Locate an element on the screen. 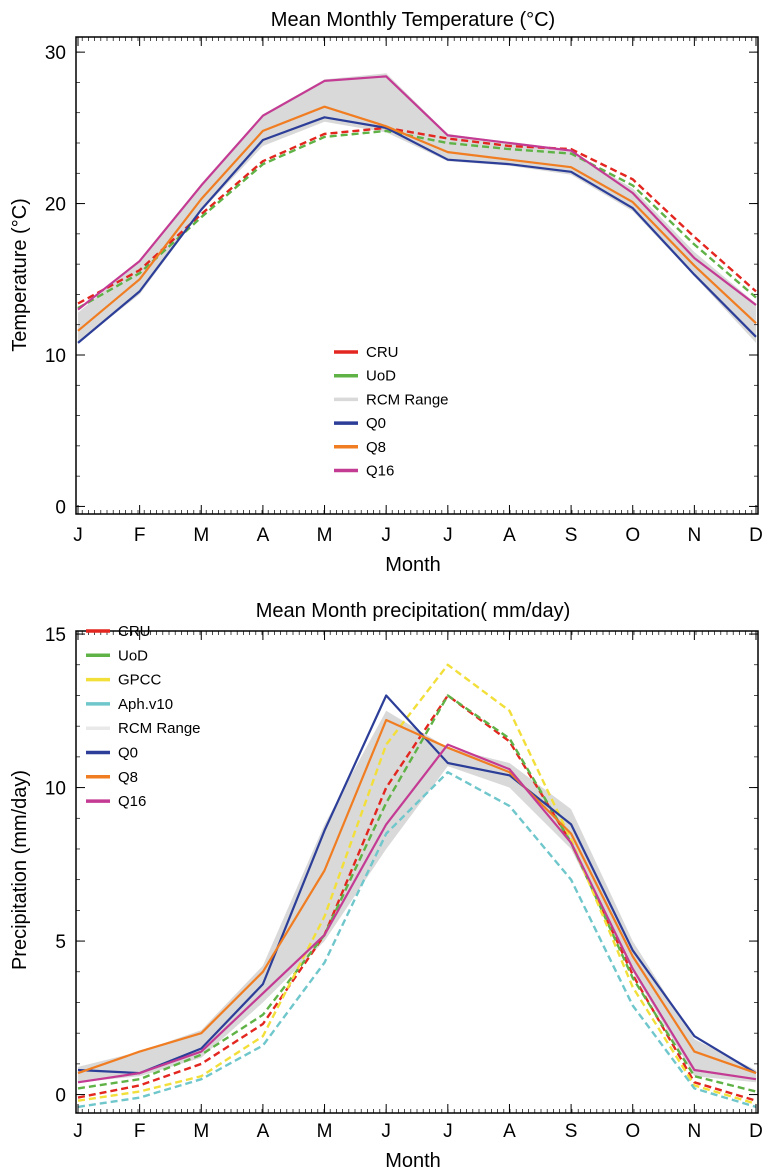 The width and height of the screenshot is (764, 1174). legend-label: GPCC is located at coordinates (140, 680).